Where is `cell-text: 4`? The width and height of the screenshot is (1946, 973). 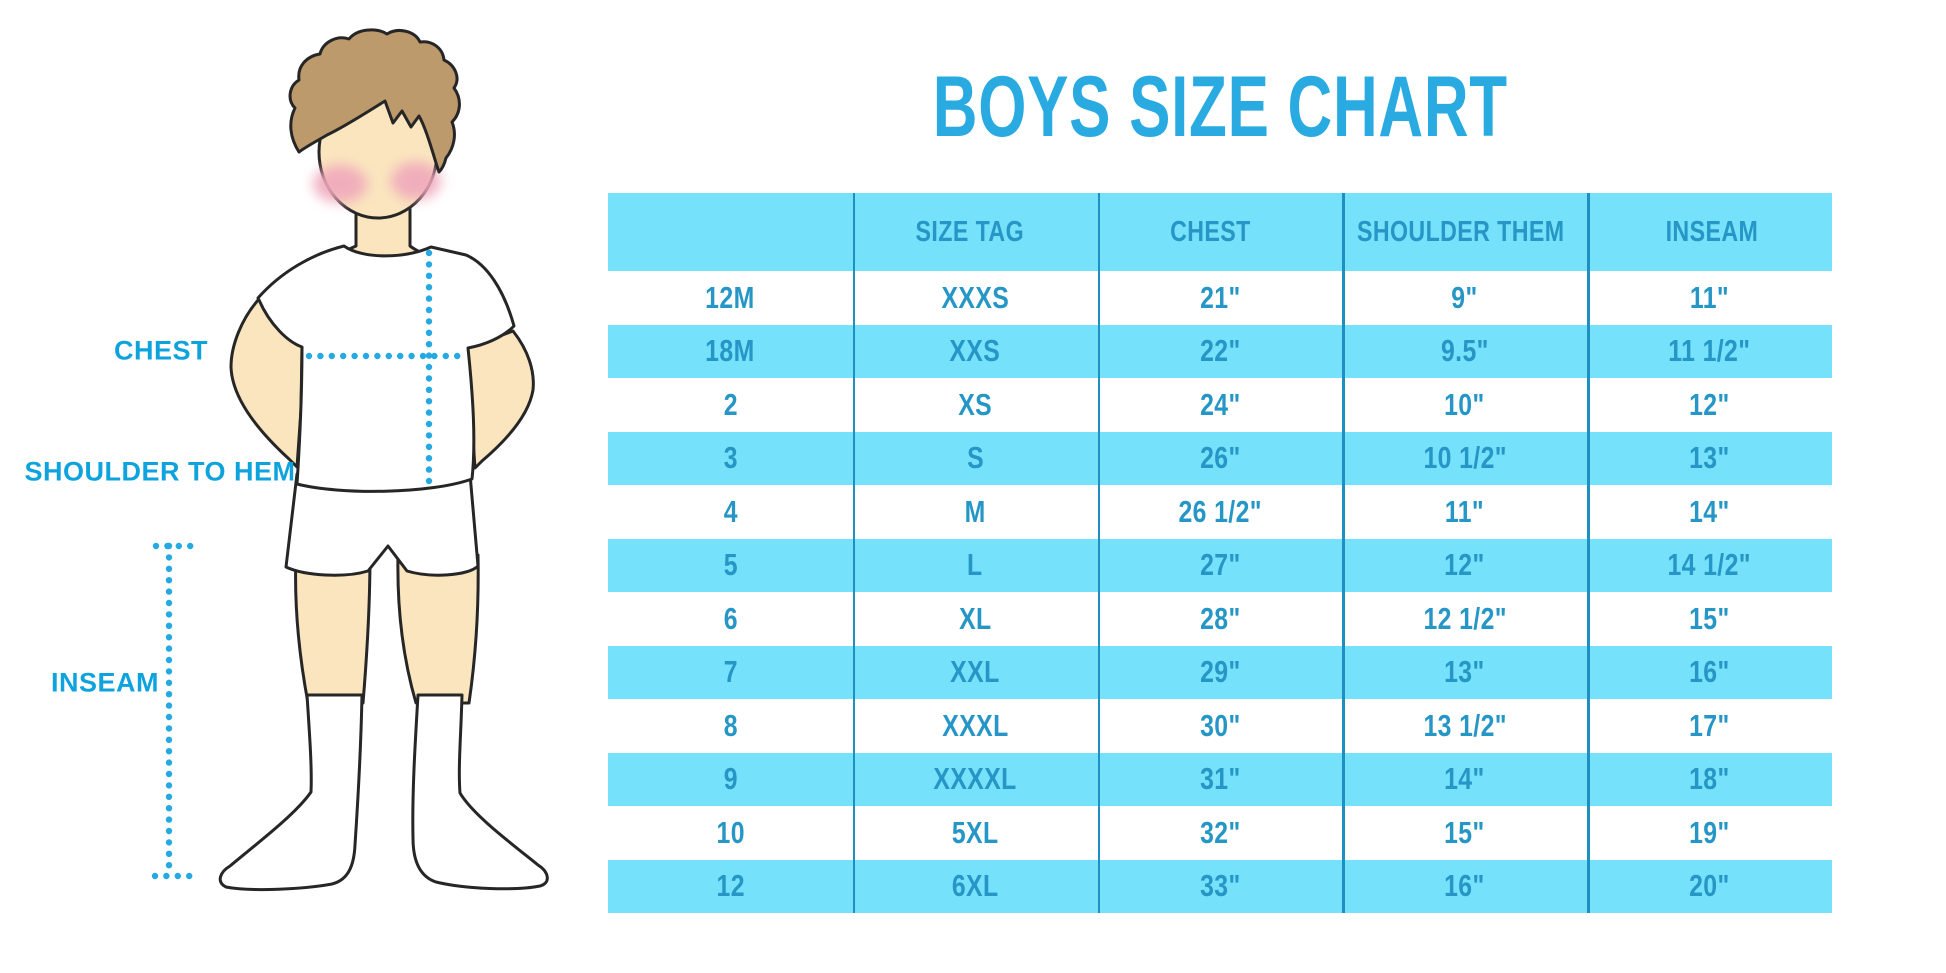
cell-text: 4 is located at coordinates (730, 511).